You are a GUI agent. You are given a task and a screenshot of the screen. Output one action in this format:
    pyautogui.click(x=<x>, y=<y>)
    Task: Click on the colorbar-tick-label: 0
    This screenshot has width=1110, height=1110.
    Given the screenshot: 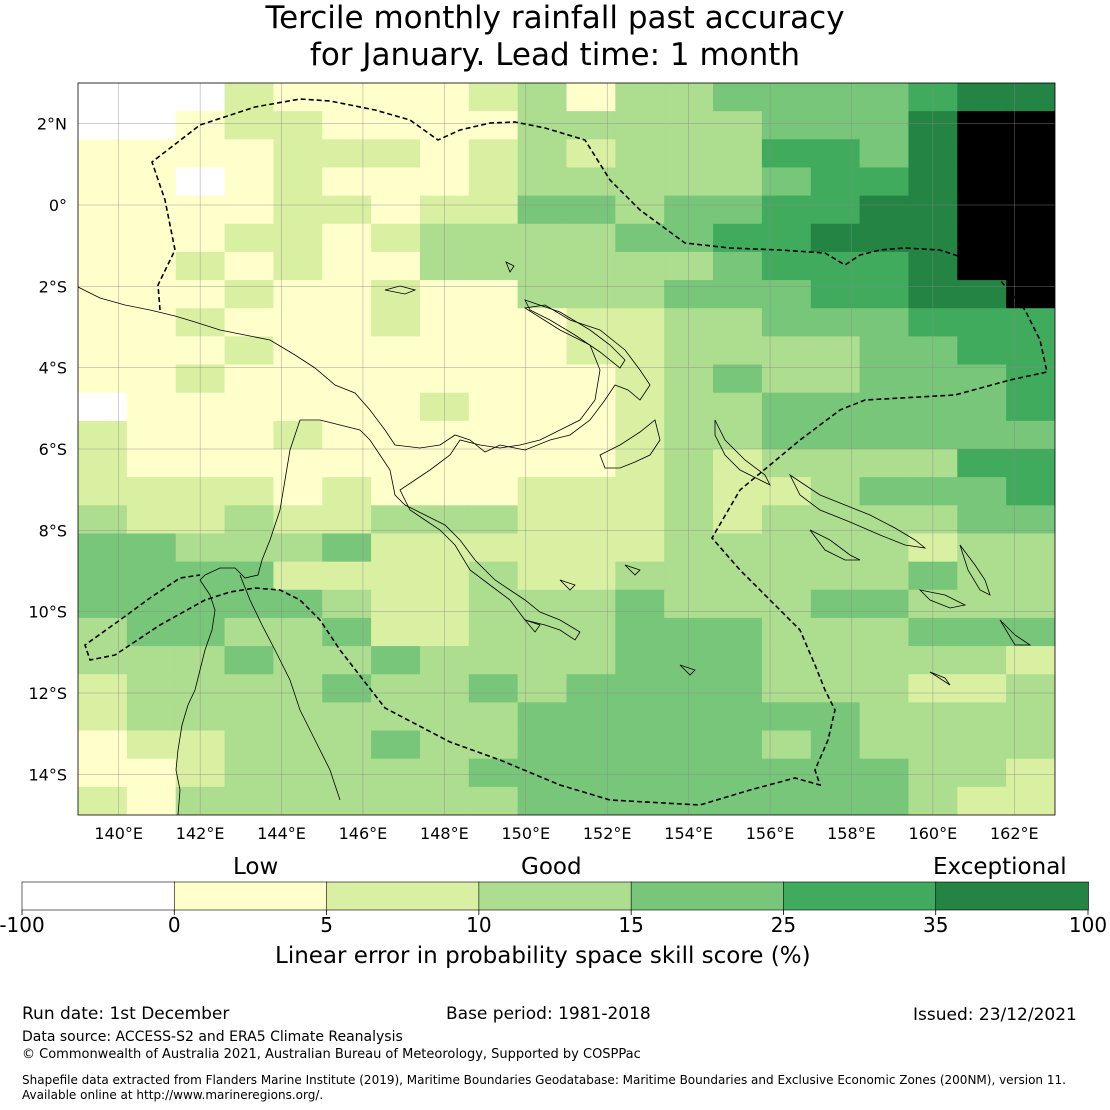 What is the action you would take?
    pyautogui.click(x=174, y=925)
    